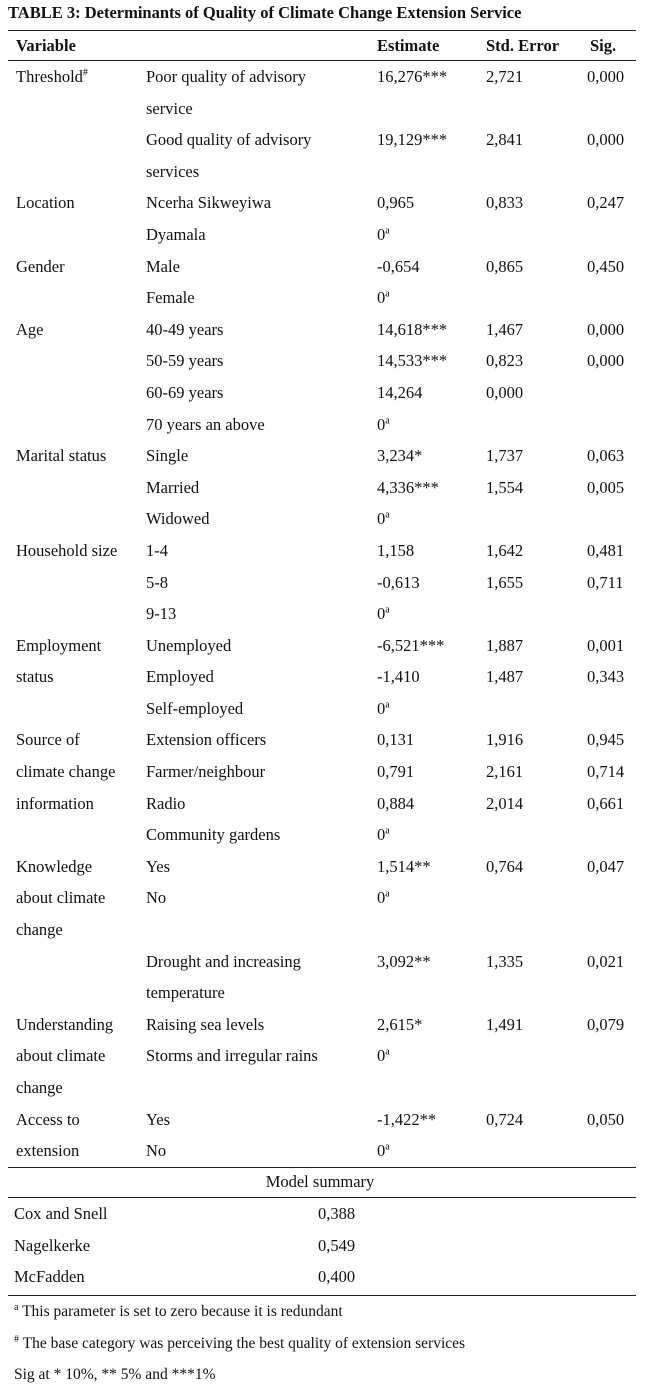  Describe the element at coordinates (185, 993) in the screenshot. I see `category-line: temperature` at that location.